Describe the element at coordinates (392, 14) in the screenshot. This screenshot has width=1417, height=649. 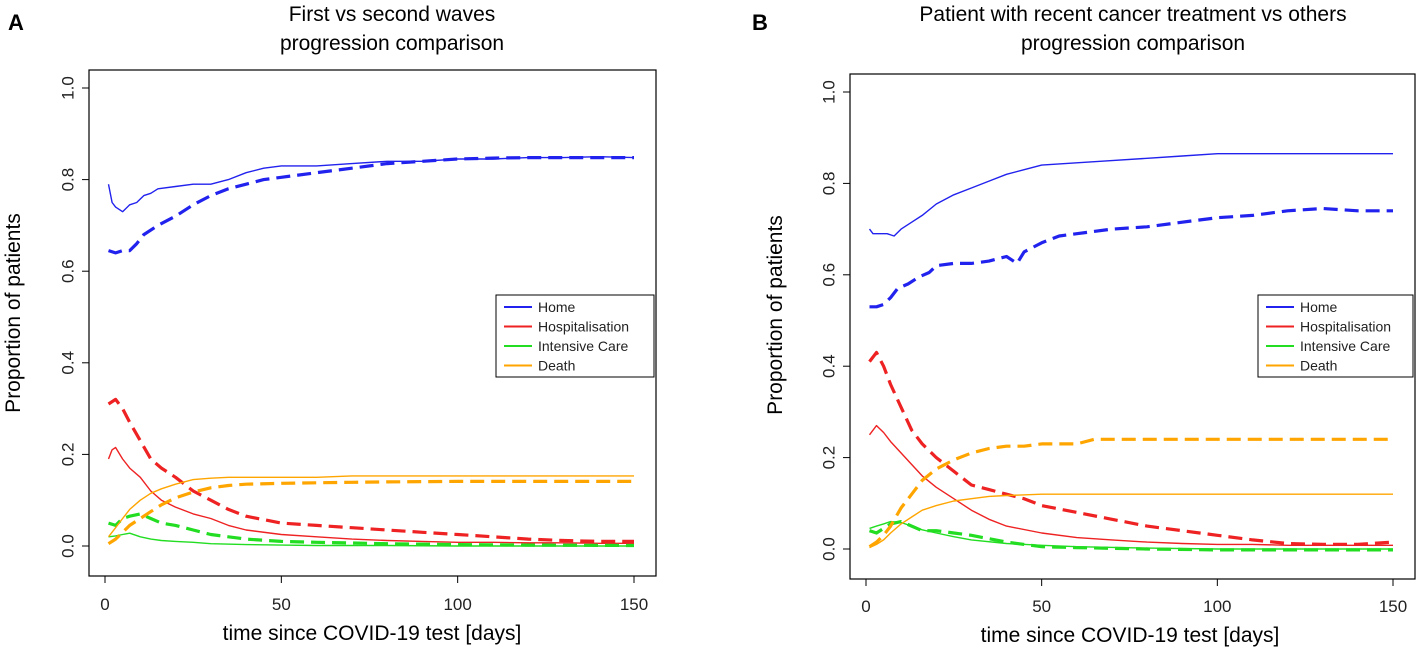
I see `chart-title-line-1: First vs second waves` at that location.